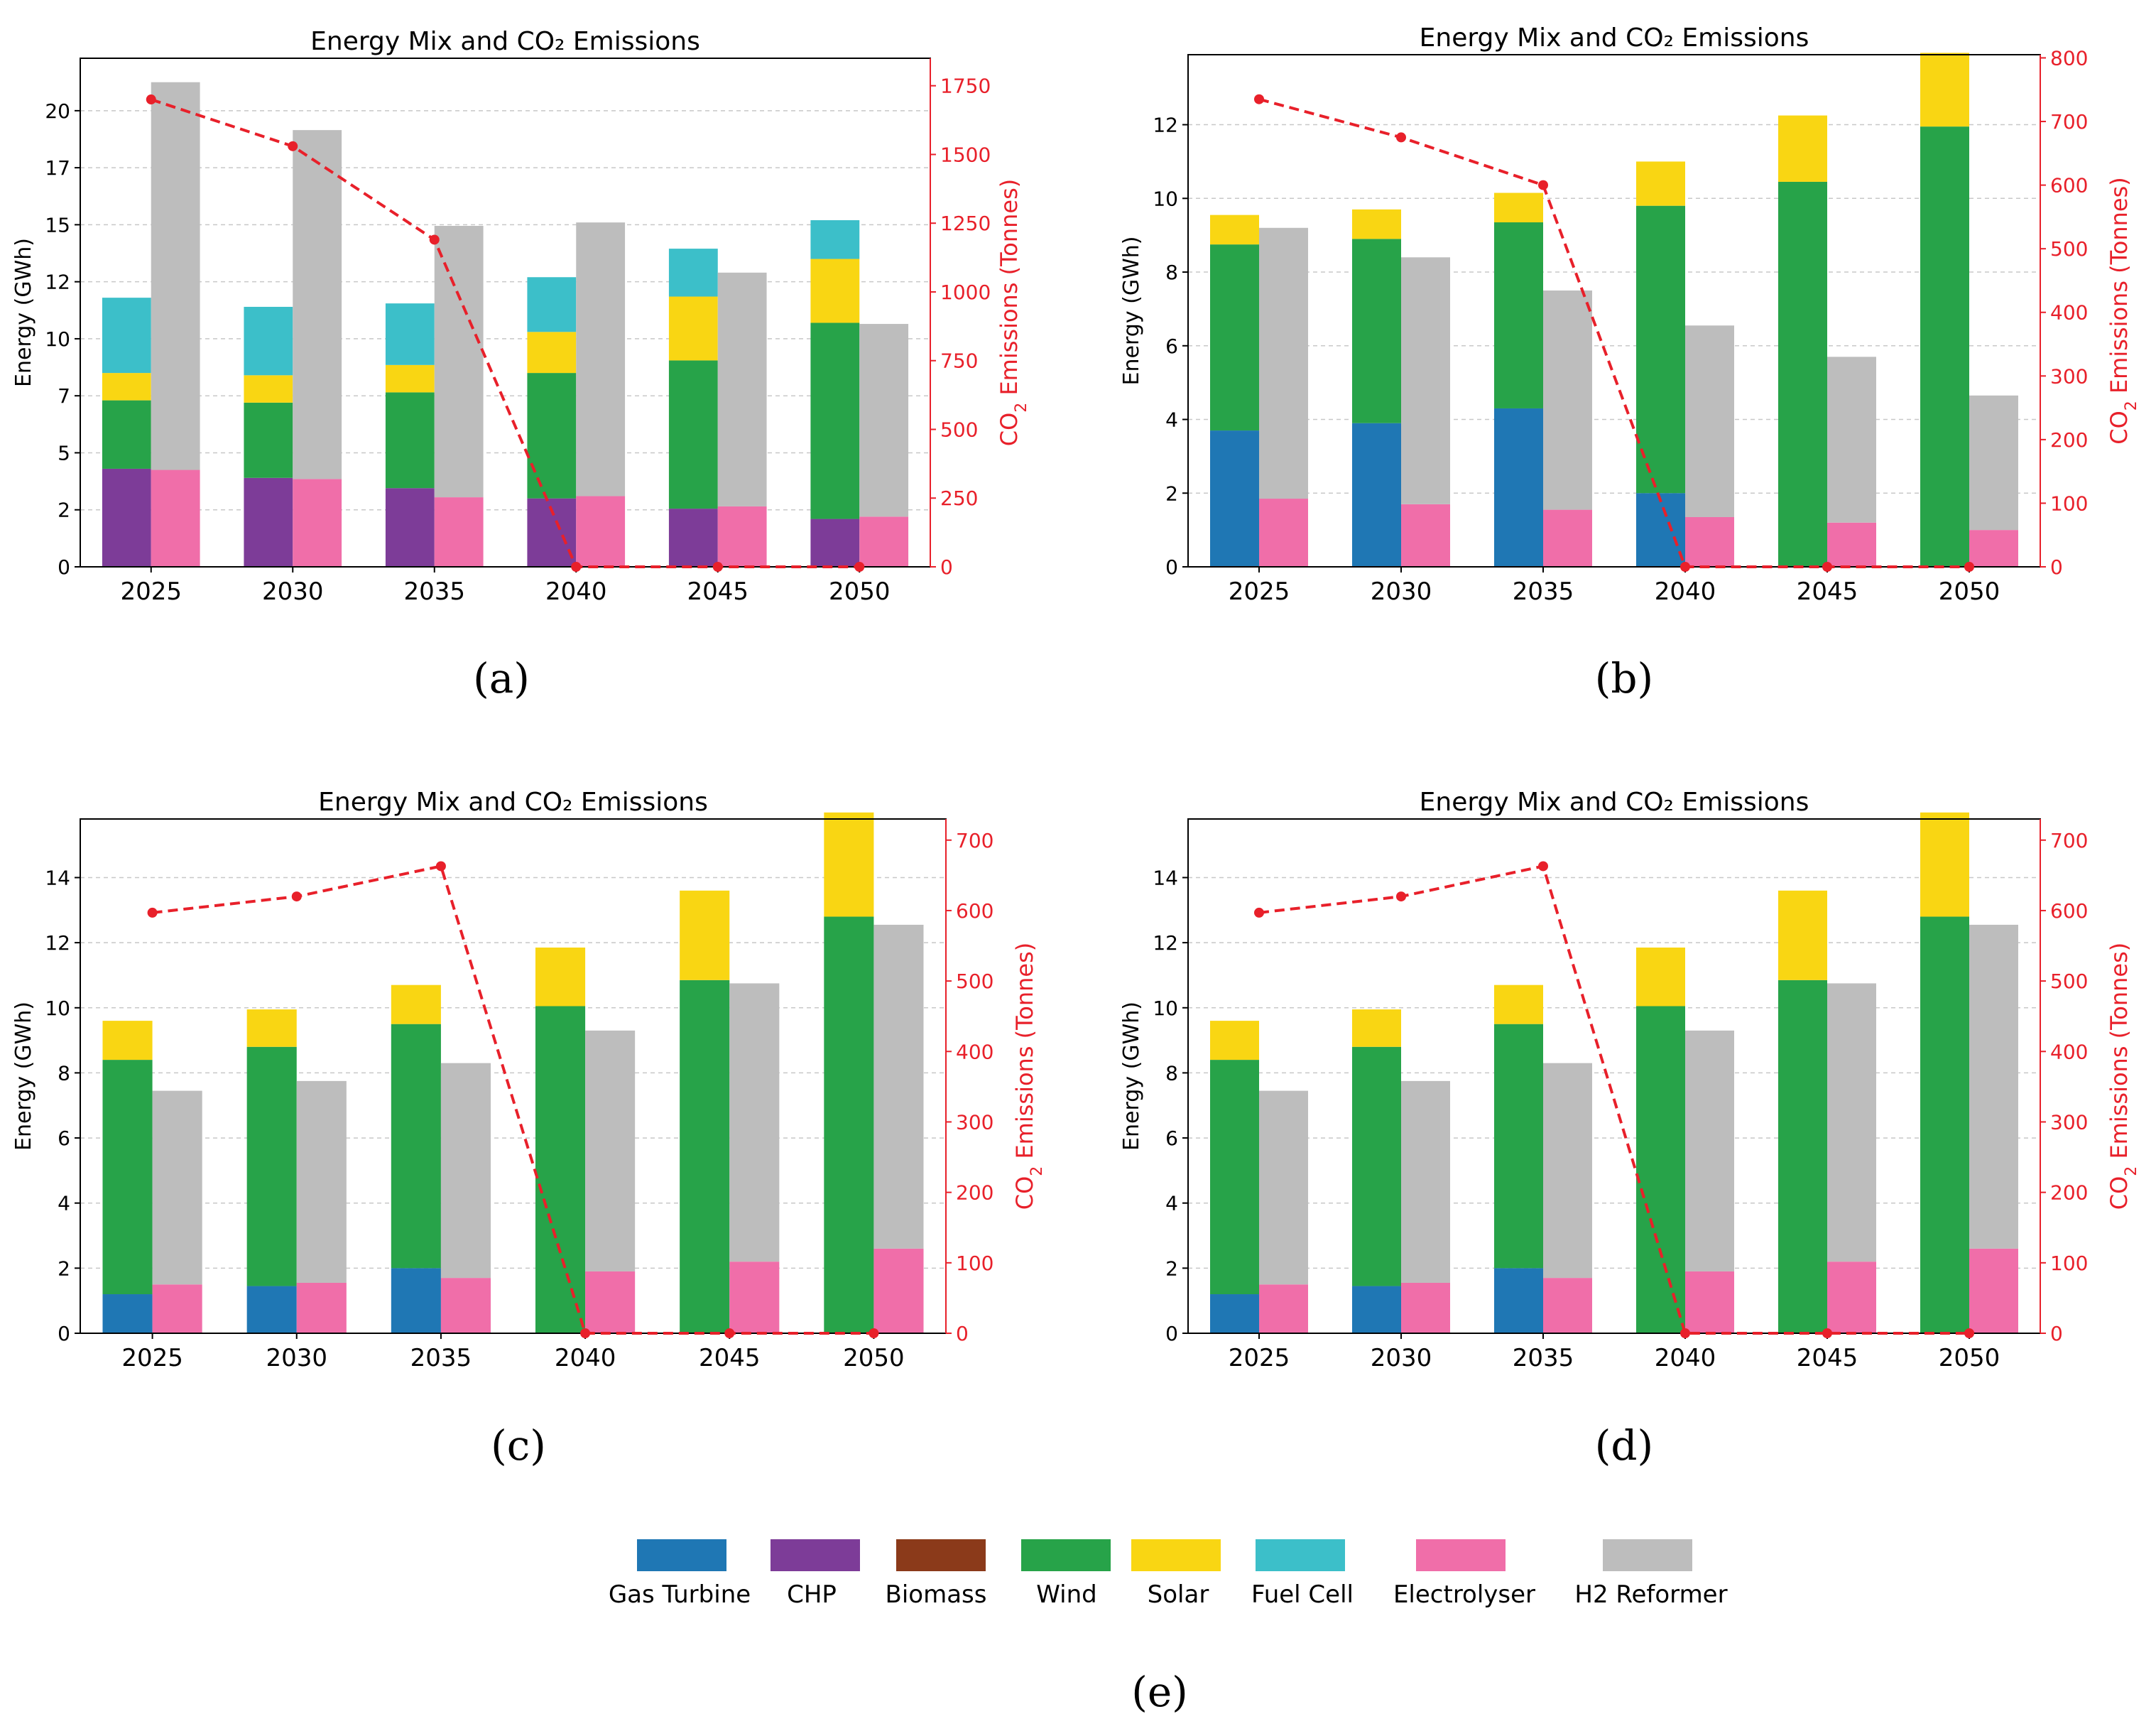 The width and height of the screenshot is (2156, 1736). What do you see at coordinates (1624, 1445) in the screenshot?
I see `panel-label: (d)` at bounding box center [1624, 1445].